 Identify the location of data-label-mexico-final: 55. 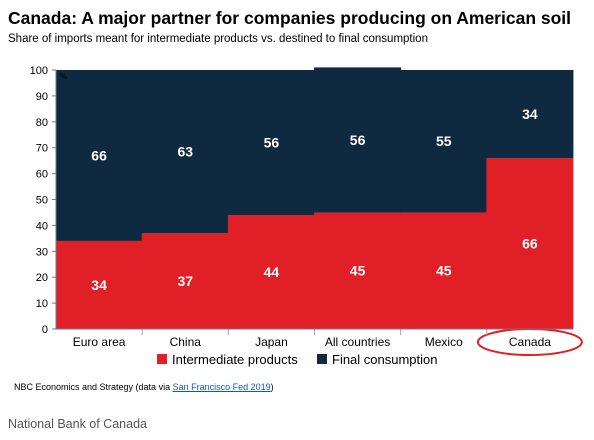
(444, 141).